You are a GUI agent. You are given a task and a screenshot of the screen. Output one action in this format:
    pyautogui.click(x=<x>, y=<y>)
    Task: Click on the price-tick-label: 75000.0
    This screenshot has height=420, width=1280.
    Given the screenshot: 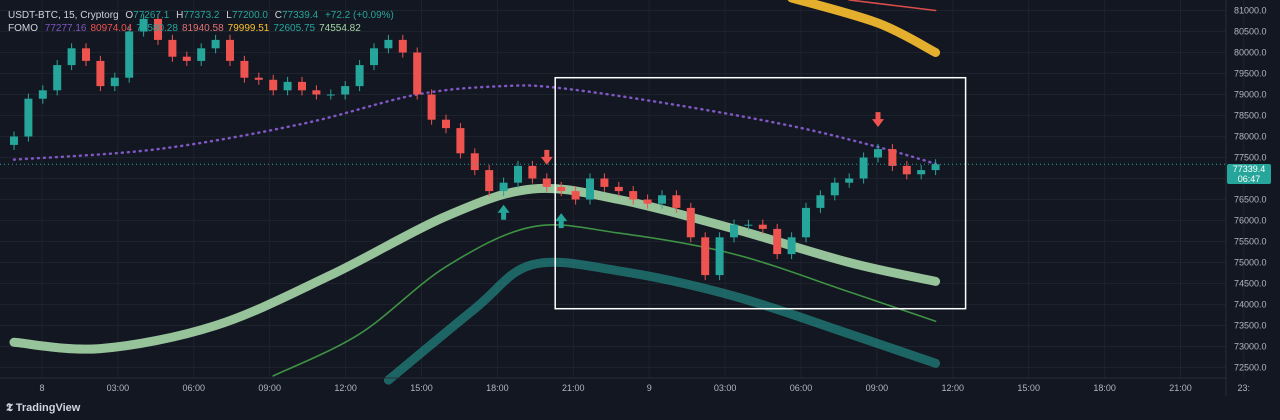 What is the action you would take?
    pyautogui.click(x=1250, y=263)
    